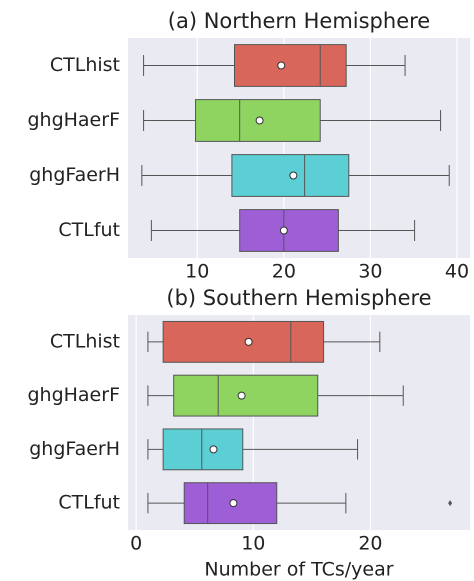 The width and height of the screenshot is (474, 581). What do you see at coordinates (450, 503) in the screenshot?
I see `outlier` at bounding box center [450, 503].